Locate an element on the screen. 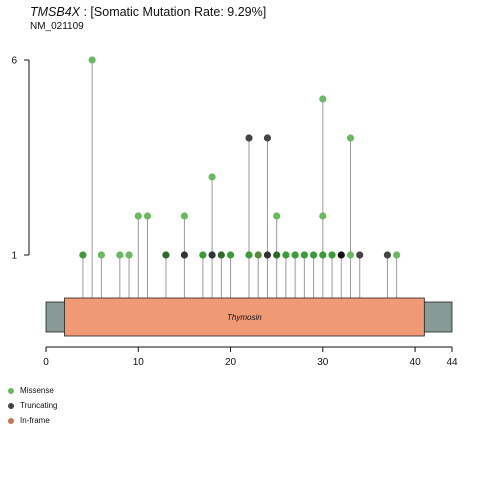  legend-label: In-frame is located at coordinates (35, 420).